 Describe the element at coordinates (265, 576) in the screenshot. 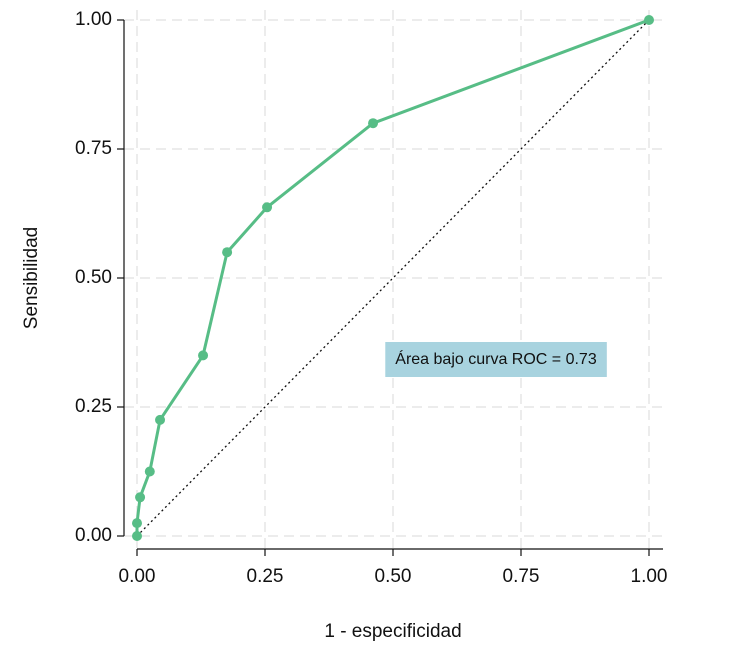

I see `x-tick-label: 0.25` at that location.